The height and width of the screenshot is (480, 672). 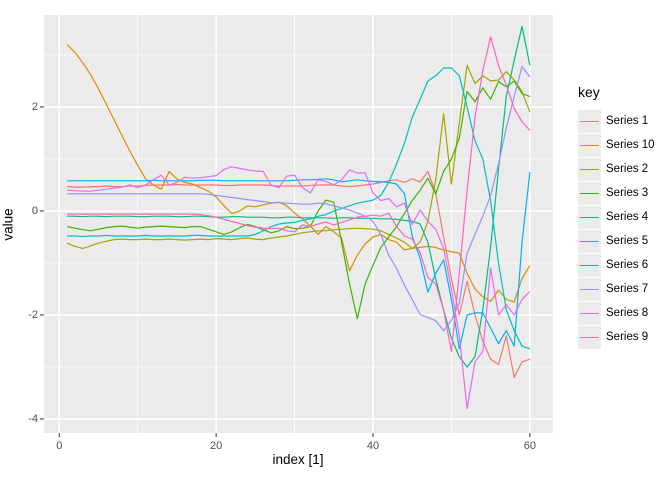 I want to click on legend-item-series-6: Series 6, so click(x=616, y=265).